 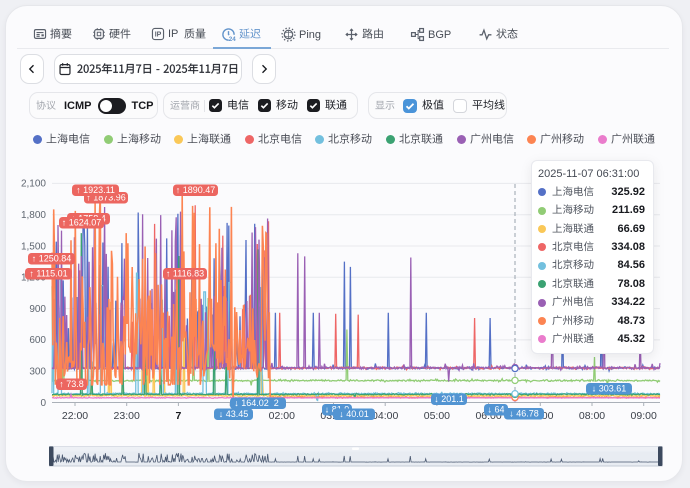 What do you see at coordinates (33, 246) in the screenshot?
I see `svg-text: 1,500` at bounding box center [33, 246].